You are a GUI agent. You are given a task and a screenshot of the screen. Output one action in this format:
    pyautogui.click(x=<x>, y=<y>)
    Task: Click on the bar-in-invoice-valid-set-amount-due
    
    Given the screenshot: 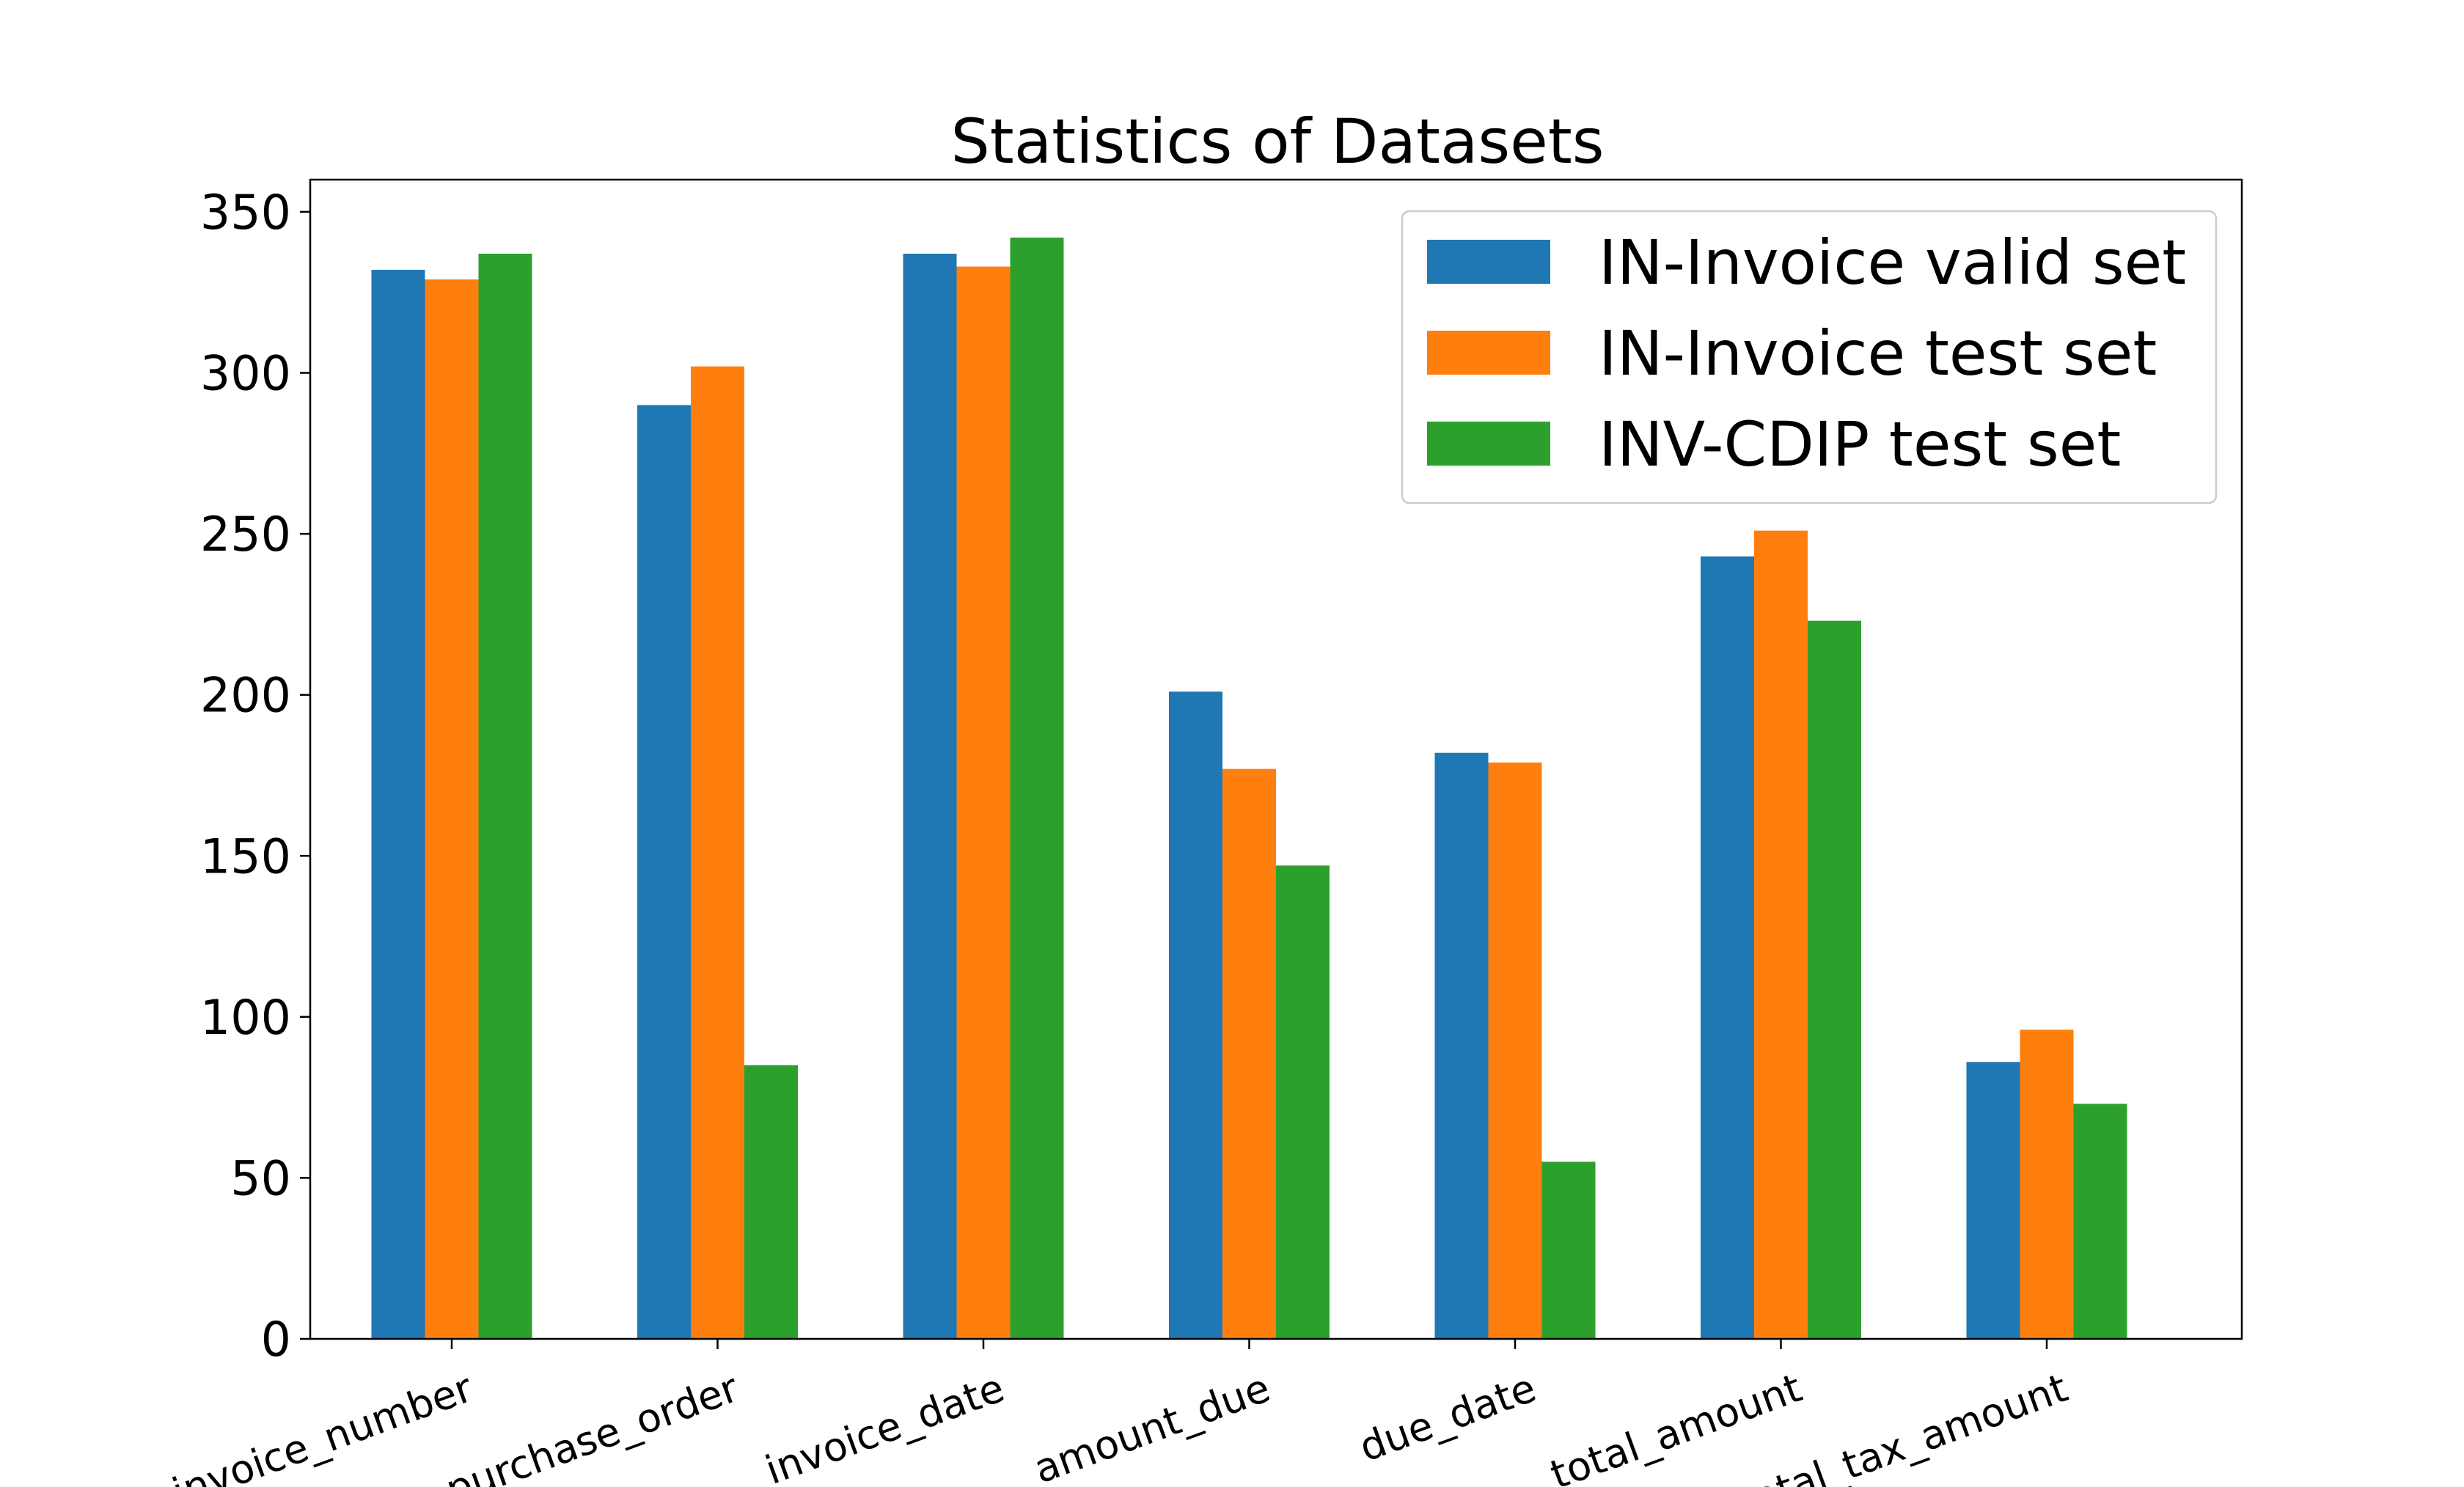 What is the action you would take?
    pyautogui.click(x=1195, y=1015)
    